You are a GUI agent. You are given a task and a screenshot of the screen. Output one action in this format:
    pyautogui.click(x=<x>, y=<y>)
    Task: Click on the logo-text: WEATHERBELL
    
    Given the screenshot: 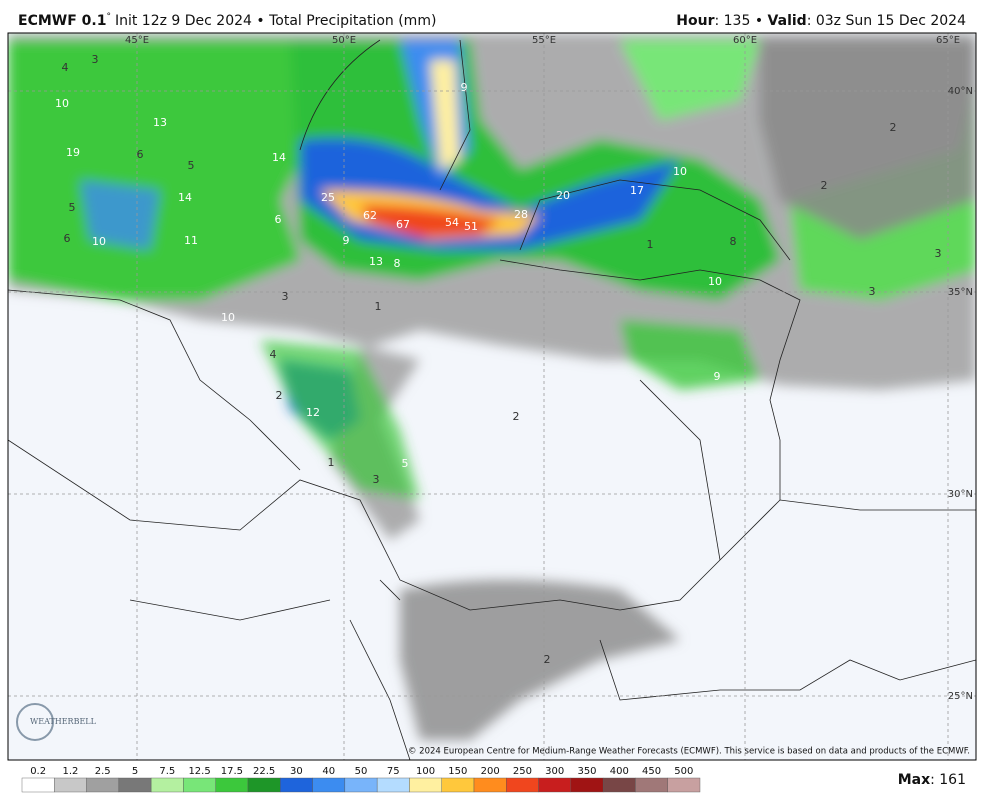 What is the action you would take?
    pyautogui.click(x=63, y=721)
    